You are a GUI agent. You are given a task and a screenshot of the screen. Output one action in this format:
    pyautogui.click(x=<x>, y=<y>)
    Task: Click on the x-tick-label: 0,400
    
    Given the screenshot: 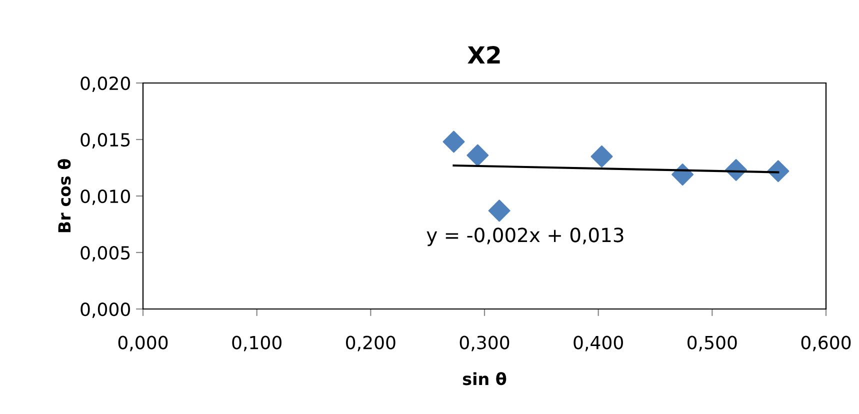 What is the action you would take?
    pyautogui.click(x=598, y=344)
    